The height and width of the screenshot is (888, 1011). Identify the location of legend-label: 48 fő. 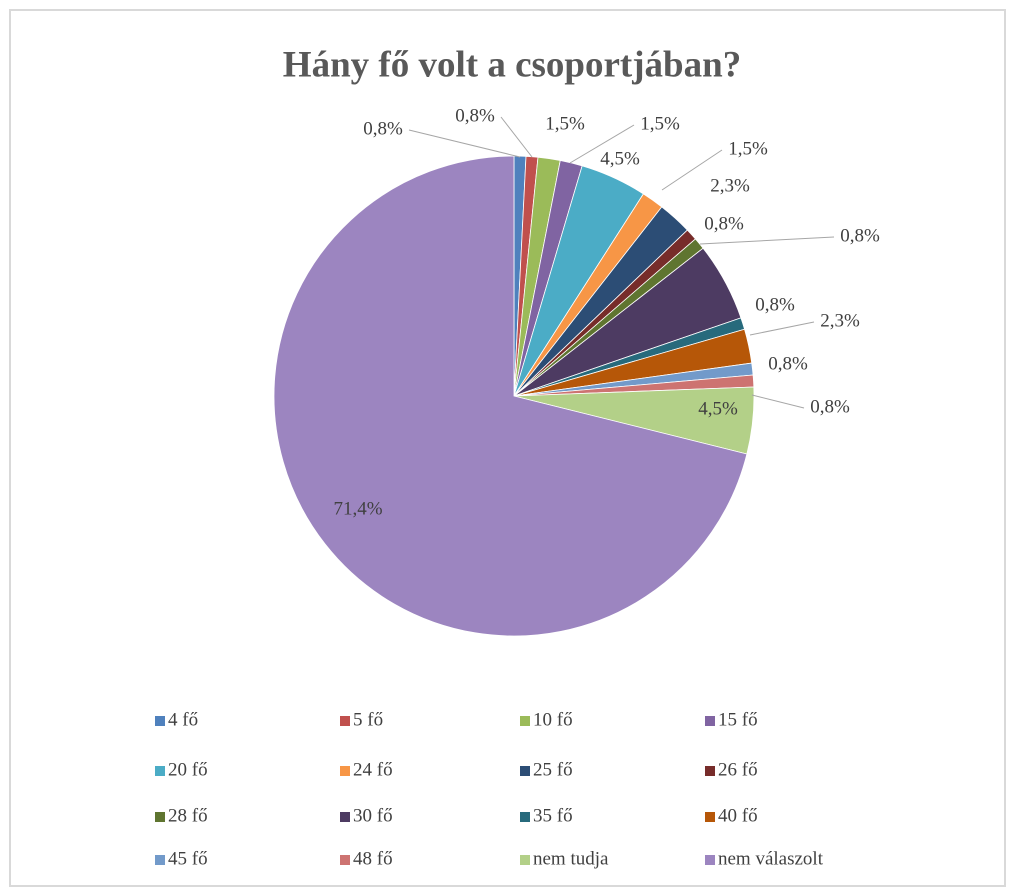
(373, 858).